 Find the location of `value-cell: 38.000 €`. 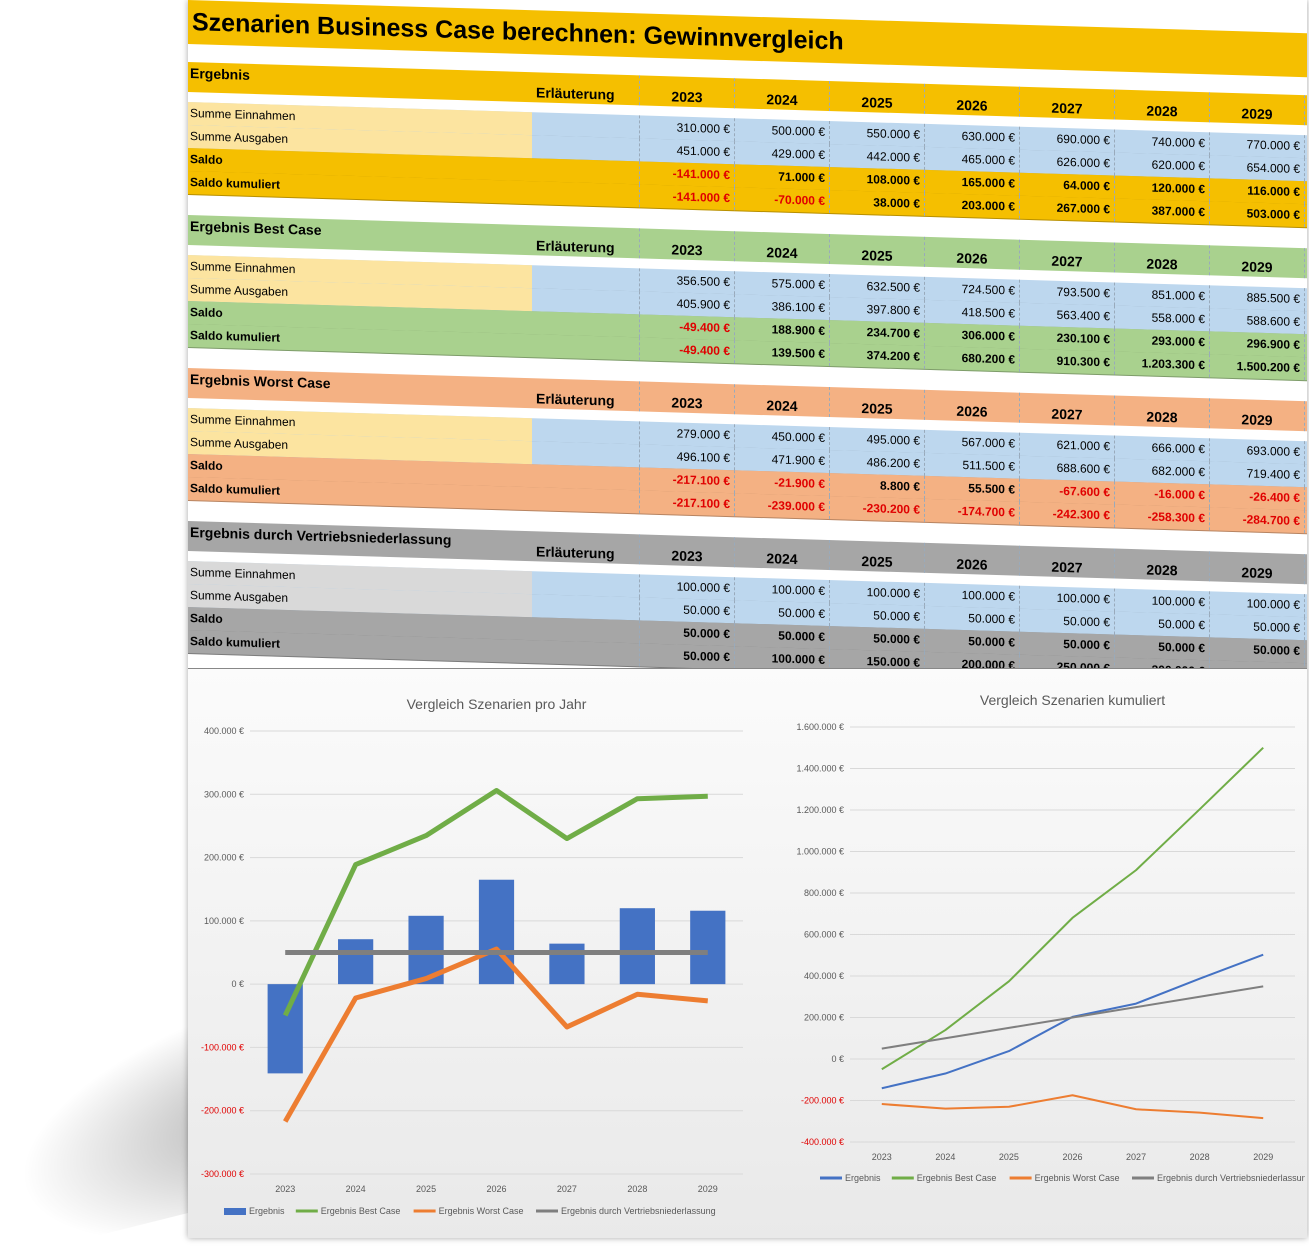

value-cell: 38.000 € is located at coordinates (877, 203).